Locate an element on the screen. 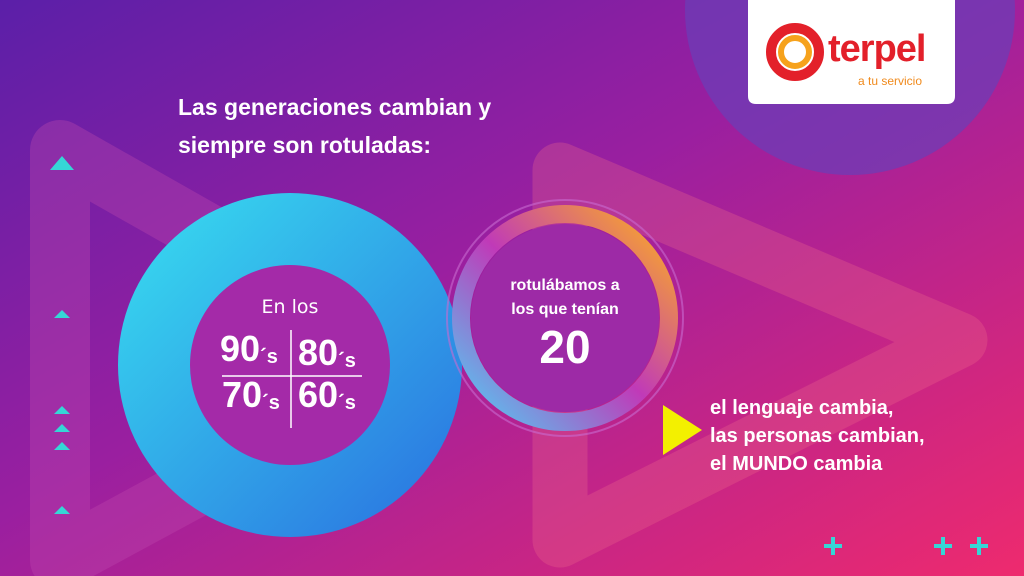  logo-mark is located at coordinates (795, 52).